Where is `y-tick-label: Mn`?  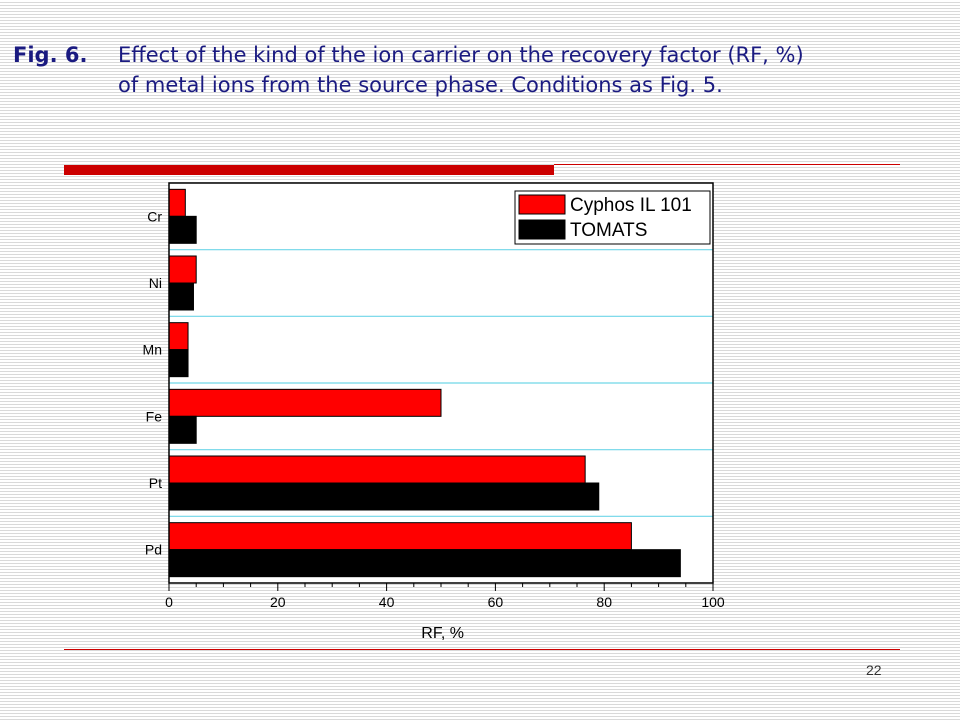 y-tick-label: Mn is located at coordinates (152, 350).